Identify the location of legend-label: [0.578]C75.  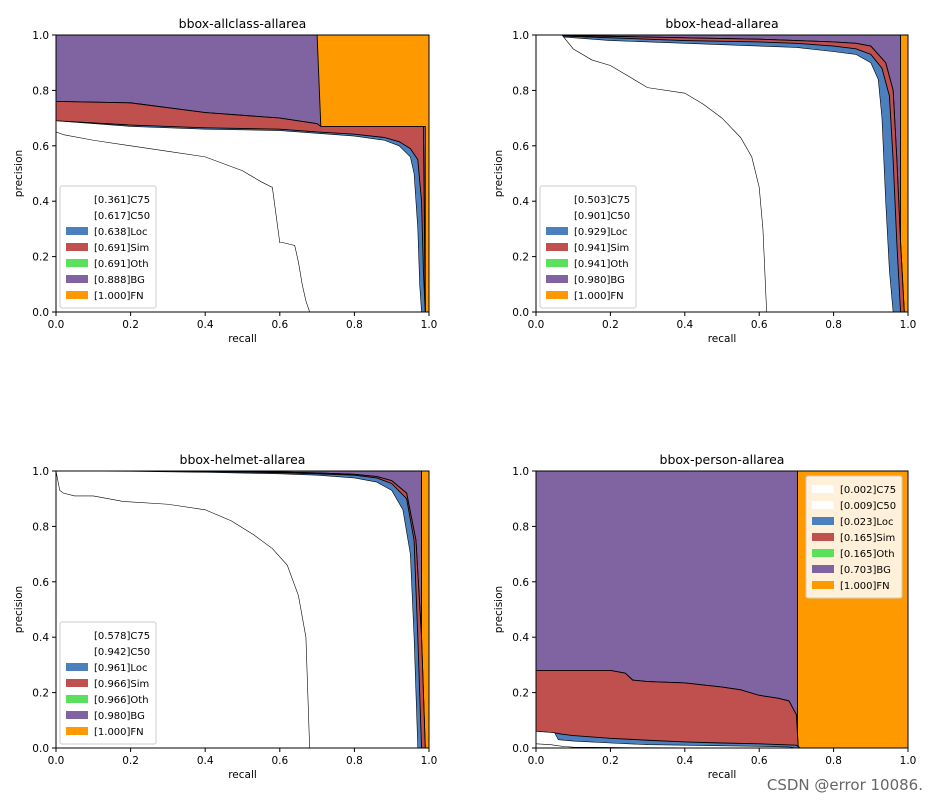
(122, 636).